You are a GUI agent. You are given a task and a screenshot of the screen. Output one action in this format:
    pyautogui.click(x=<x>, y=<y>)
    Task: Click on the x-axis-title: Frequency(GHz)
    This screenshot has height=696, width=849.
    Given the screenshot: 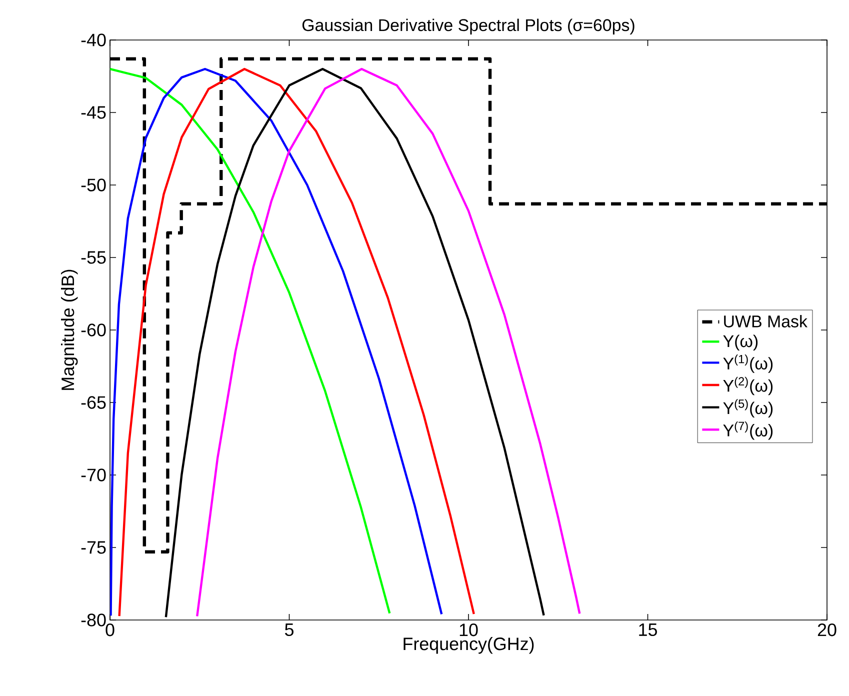 What is the action you would take?
    pyautogui.click(x=469, y=645)
    